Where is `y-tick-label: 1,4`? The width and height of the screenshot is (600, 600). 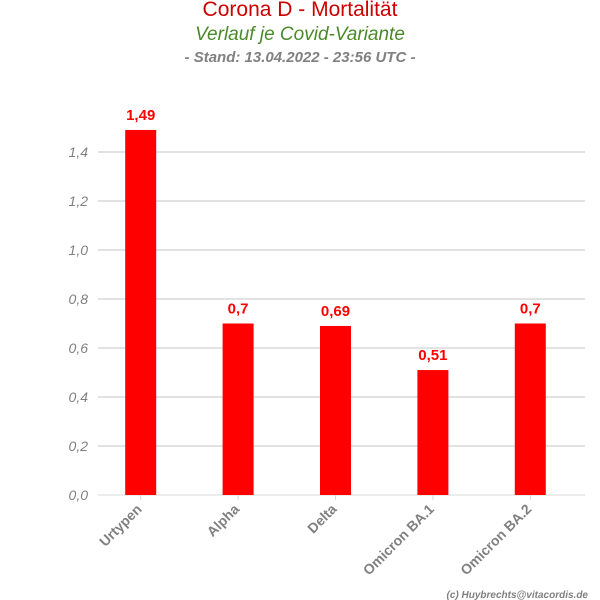 y-tick-label: 1,4 is located at coordinates (79, 152).